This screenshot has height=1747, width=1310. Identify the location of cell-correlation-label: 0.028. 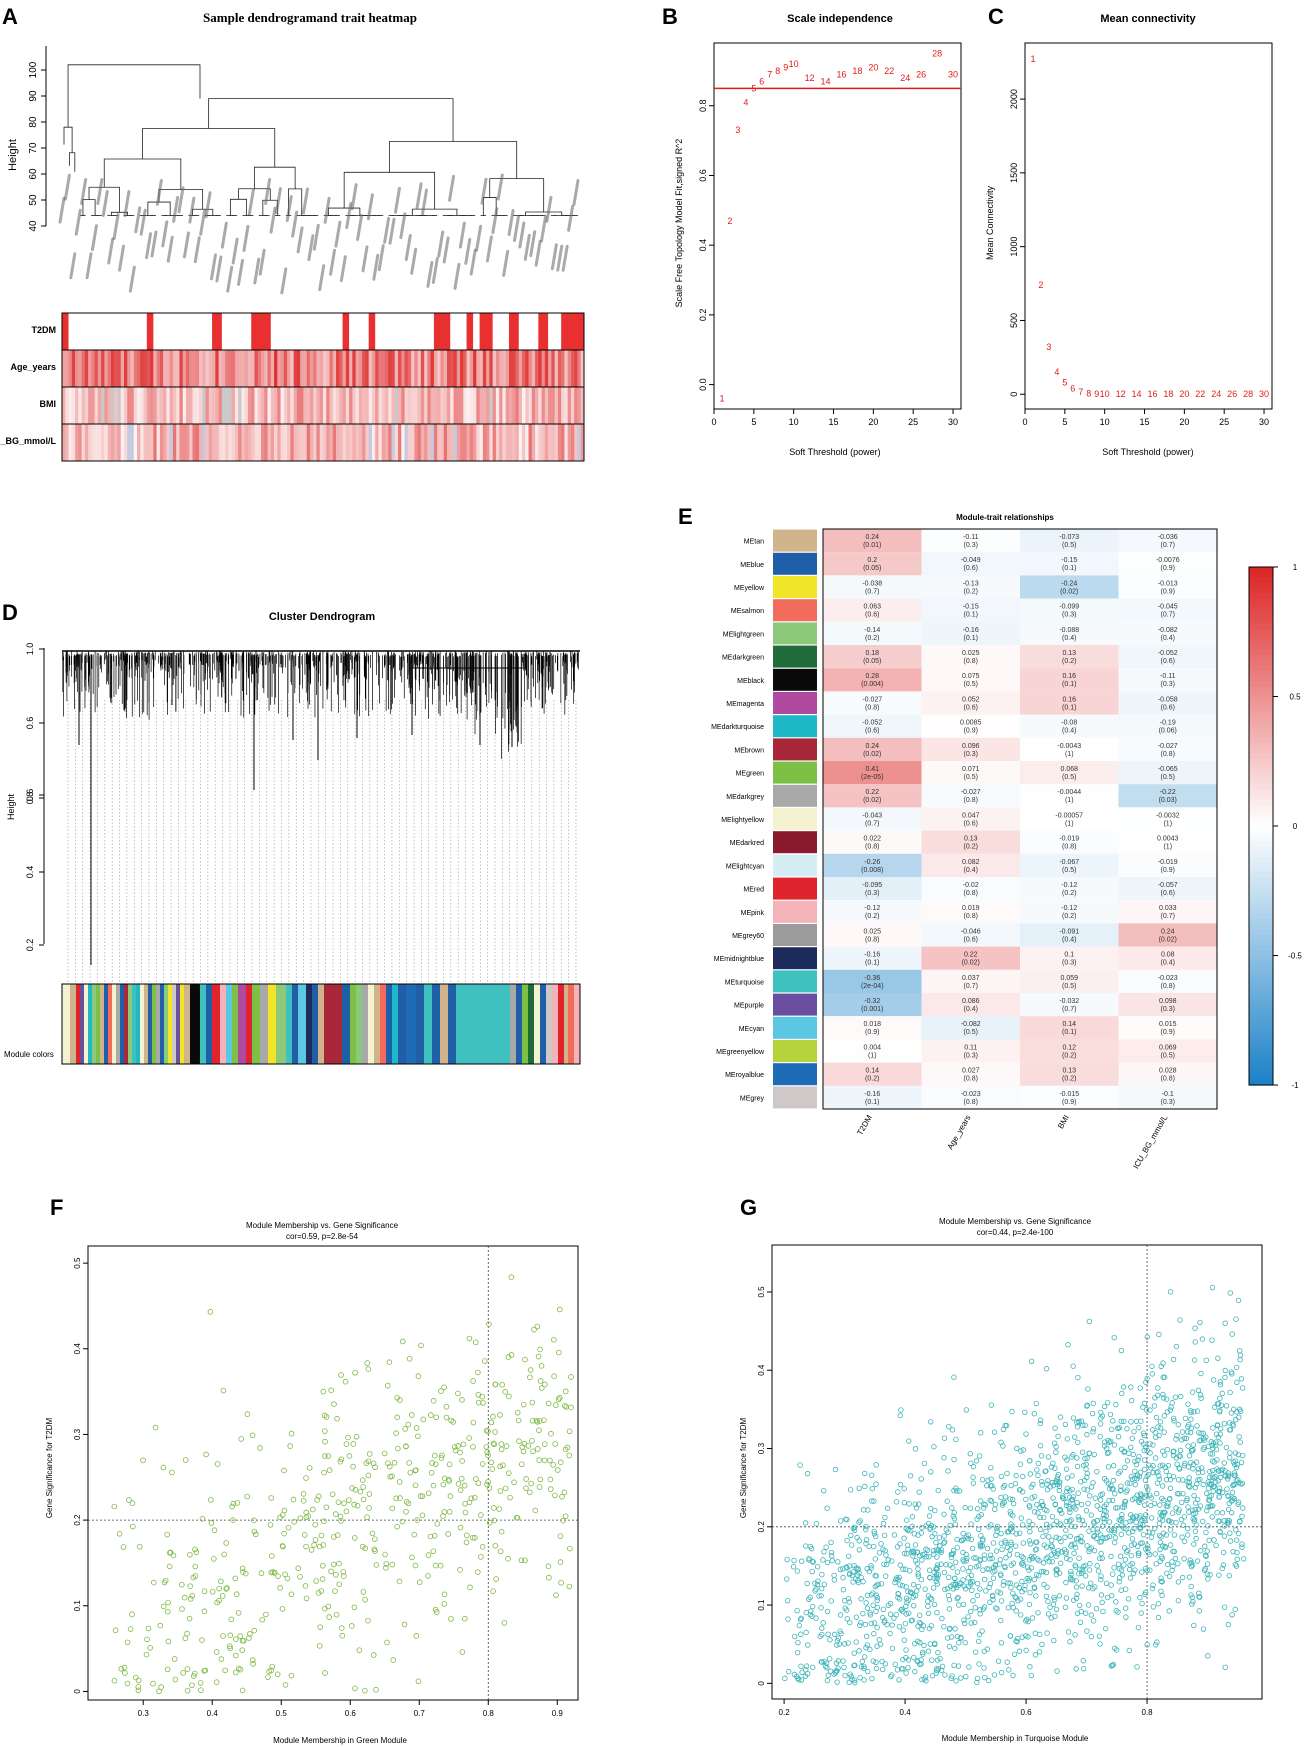
(1168, 1071).